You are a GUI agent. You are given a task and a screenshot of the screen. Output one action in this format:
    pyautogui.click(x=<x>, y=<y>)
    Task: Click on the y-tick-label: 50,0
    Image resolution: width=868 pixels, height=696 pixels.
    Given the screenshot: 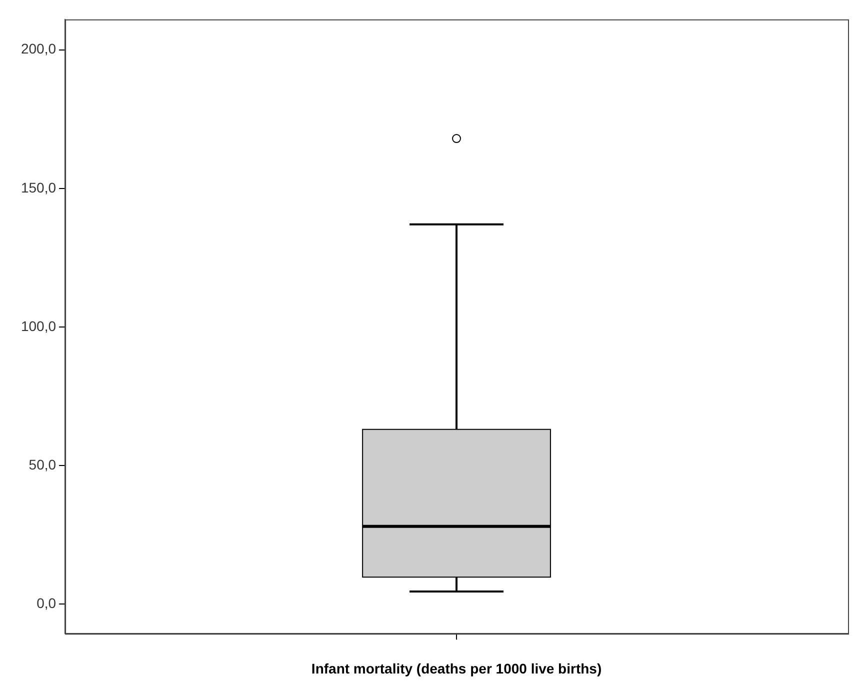 What is the action you would take?
    pyautogui.click(x=42, y=464)
    